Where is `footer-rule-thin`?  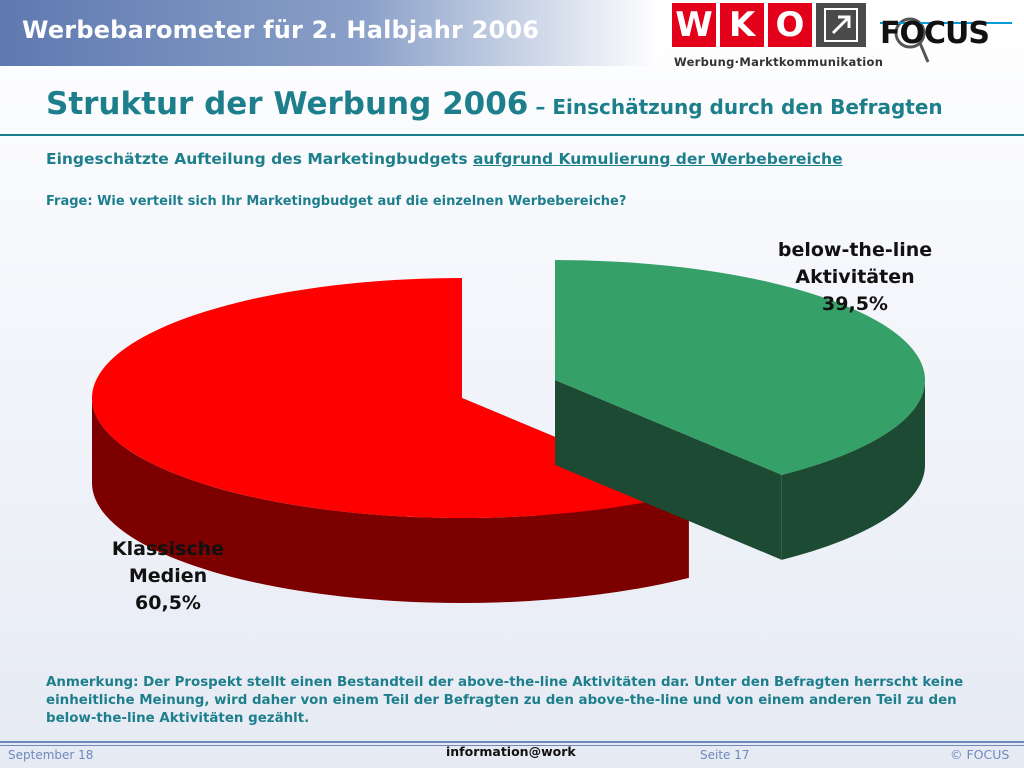 footer-rule-thin is located at coordinates (512, 745).